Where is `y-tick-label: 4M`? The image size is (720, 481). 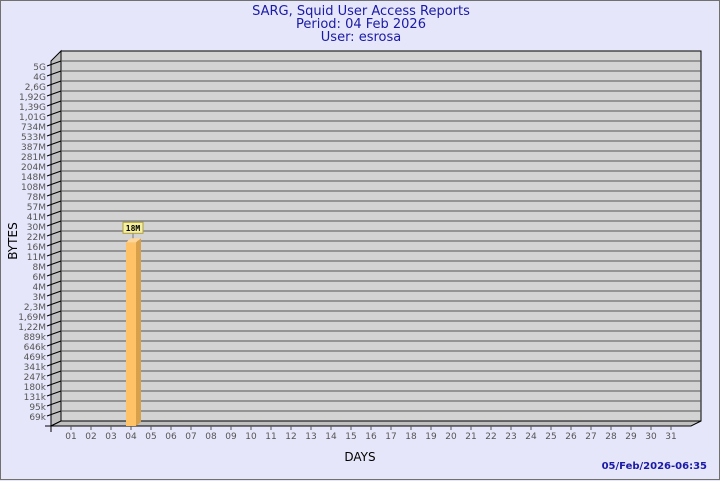
y-tick-label: 4M is located at coordinates (40, 288).